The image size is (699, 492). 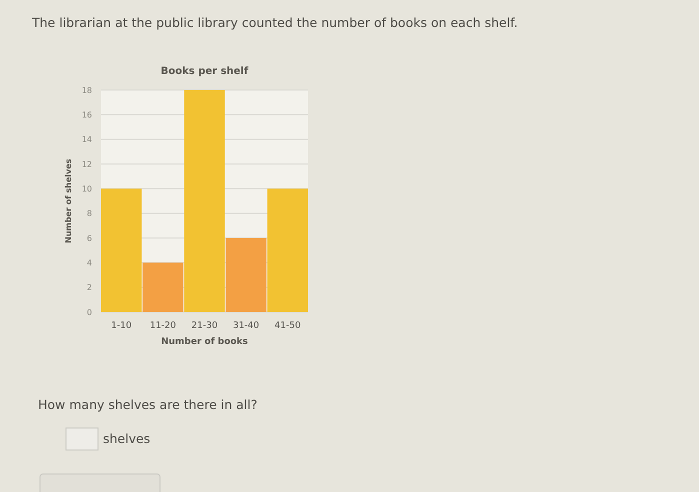 I want to click on y-tick-label: 18, so click(x=87, y=90).